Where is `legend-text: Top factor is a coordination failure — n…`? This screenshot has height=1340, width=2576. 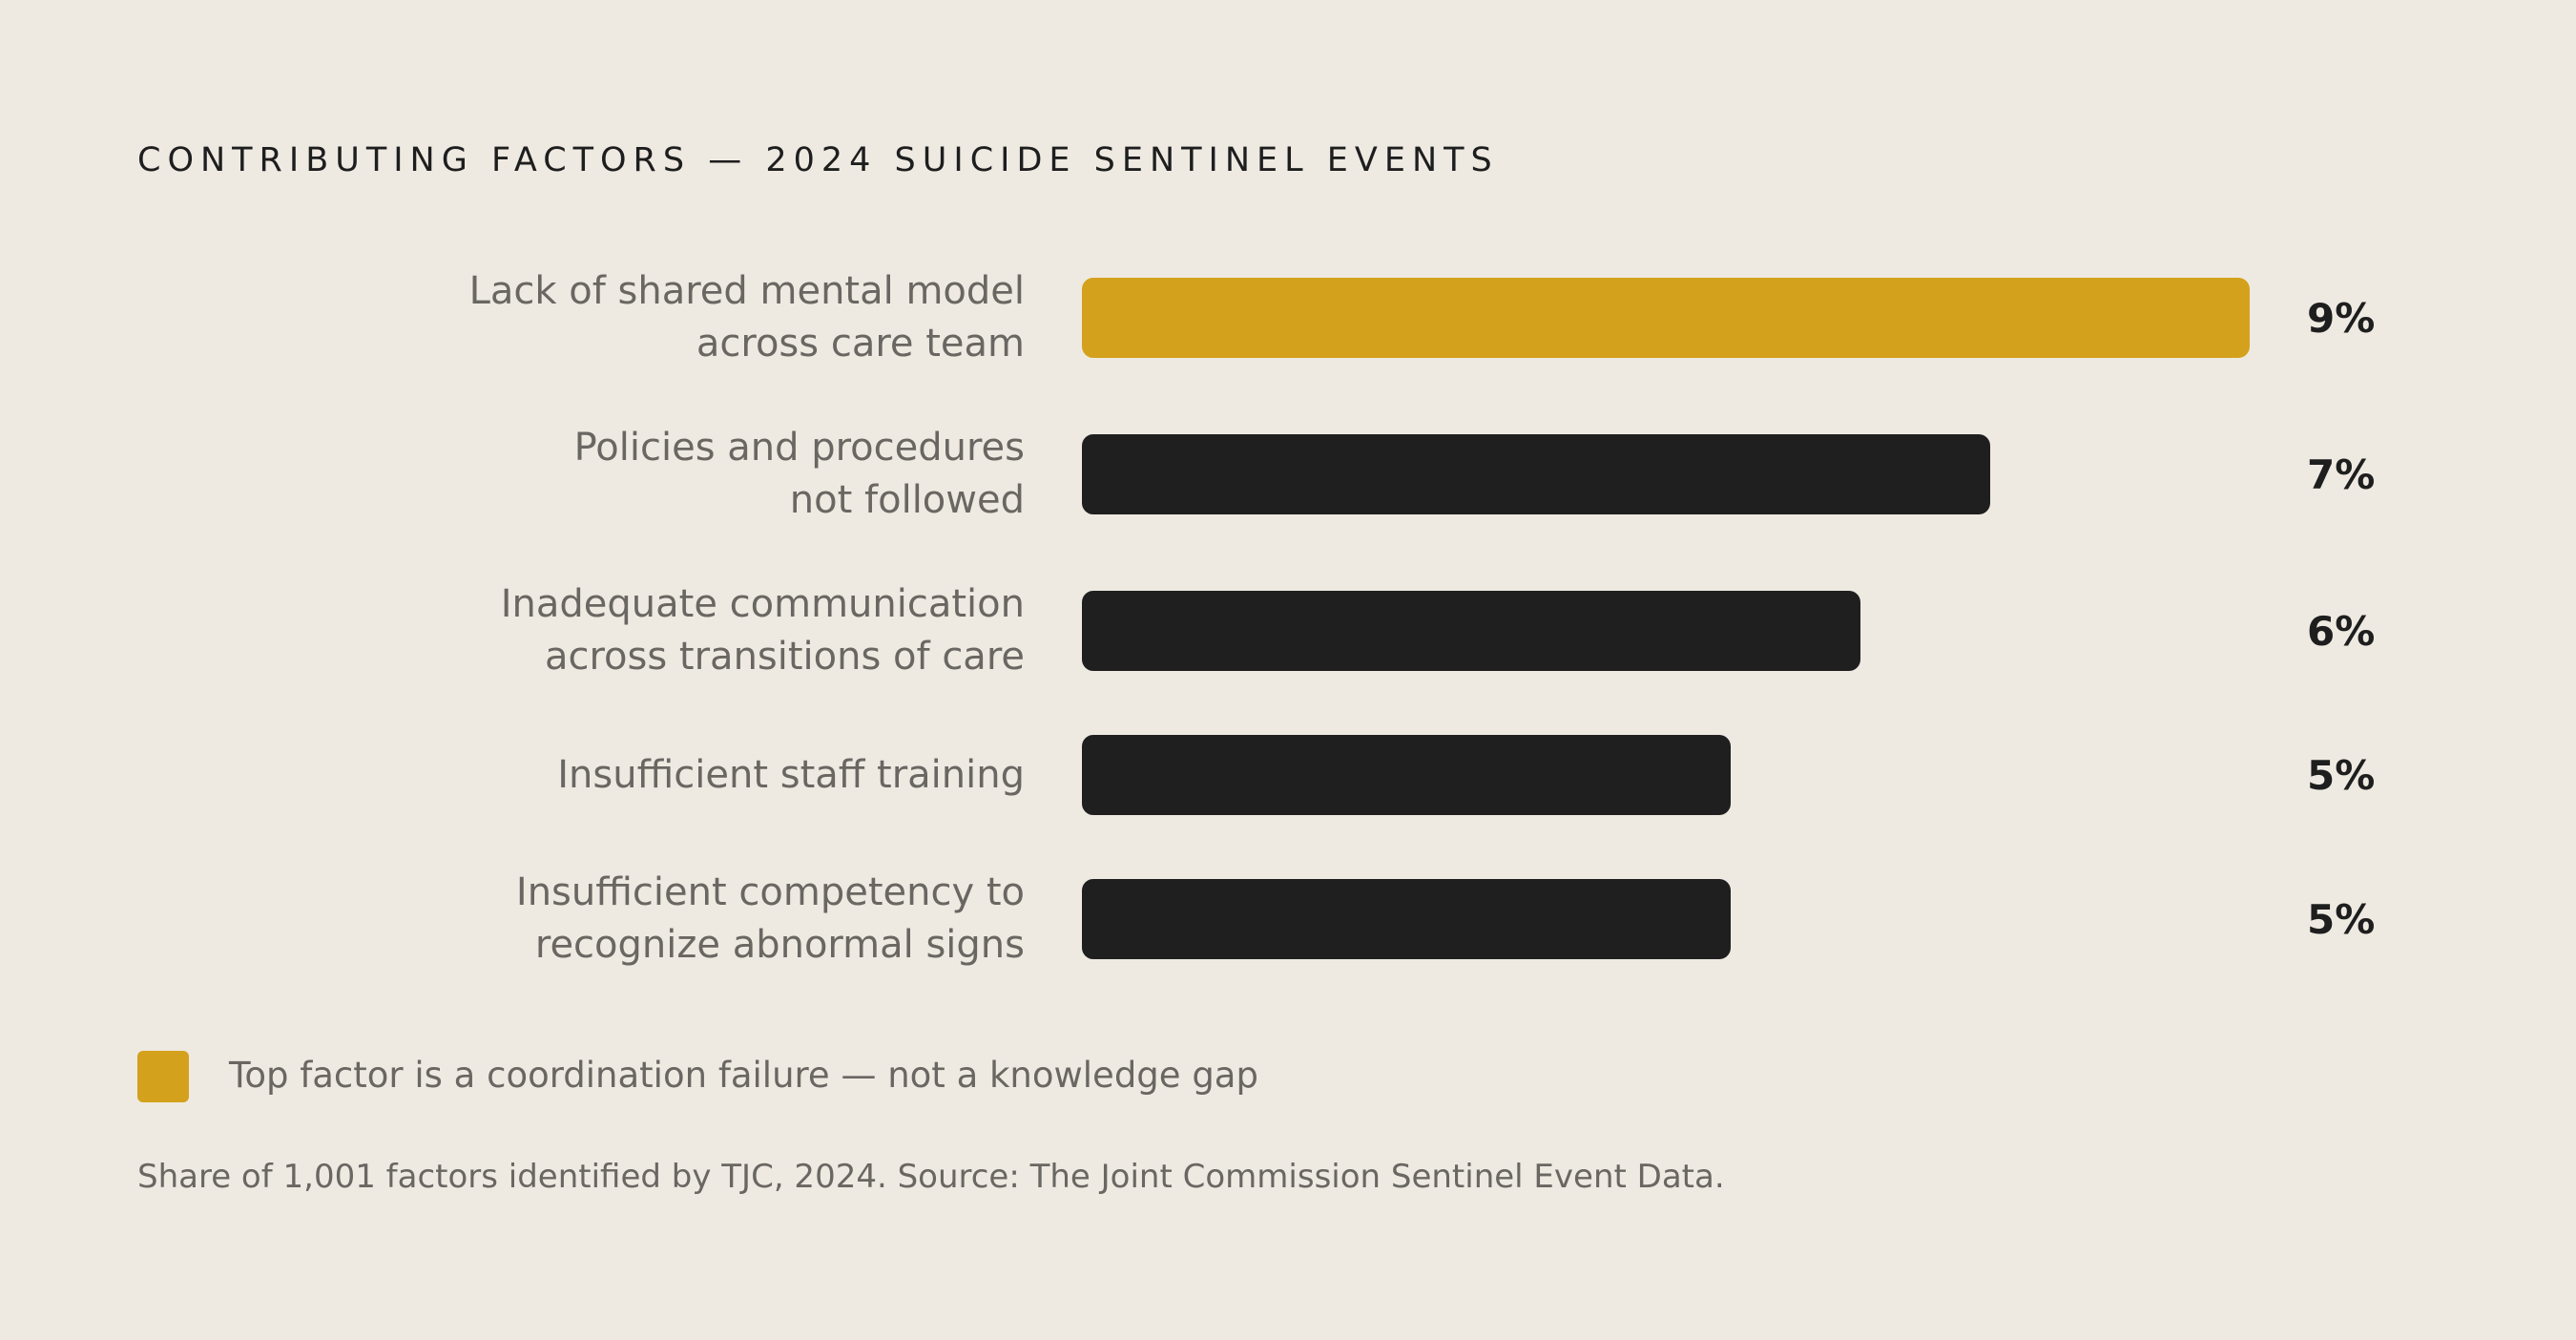 legend-text: Top factor is a coordination failure — n… is located at coordinates (743, 1075).